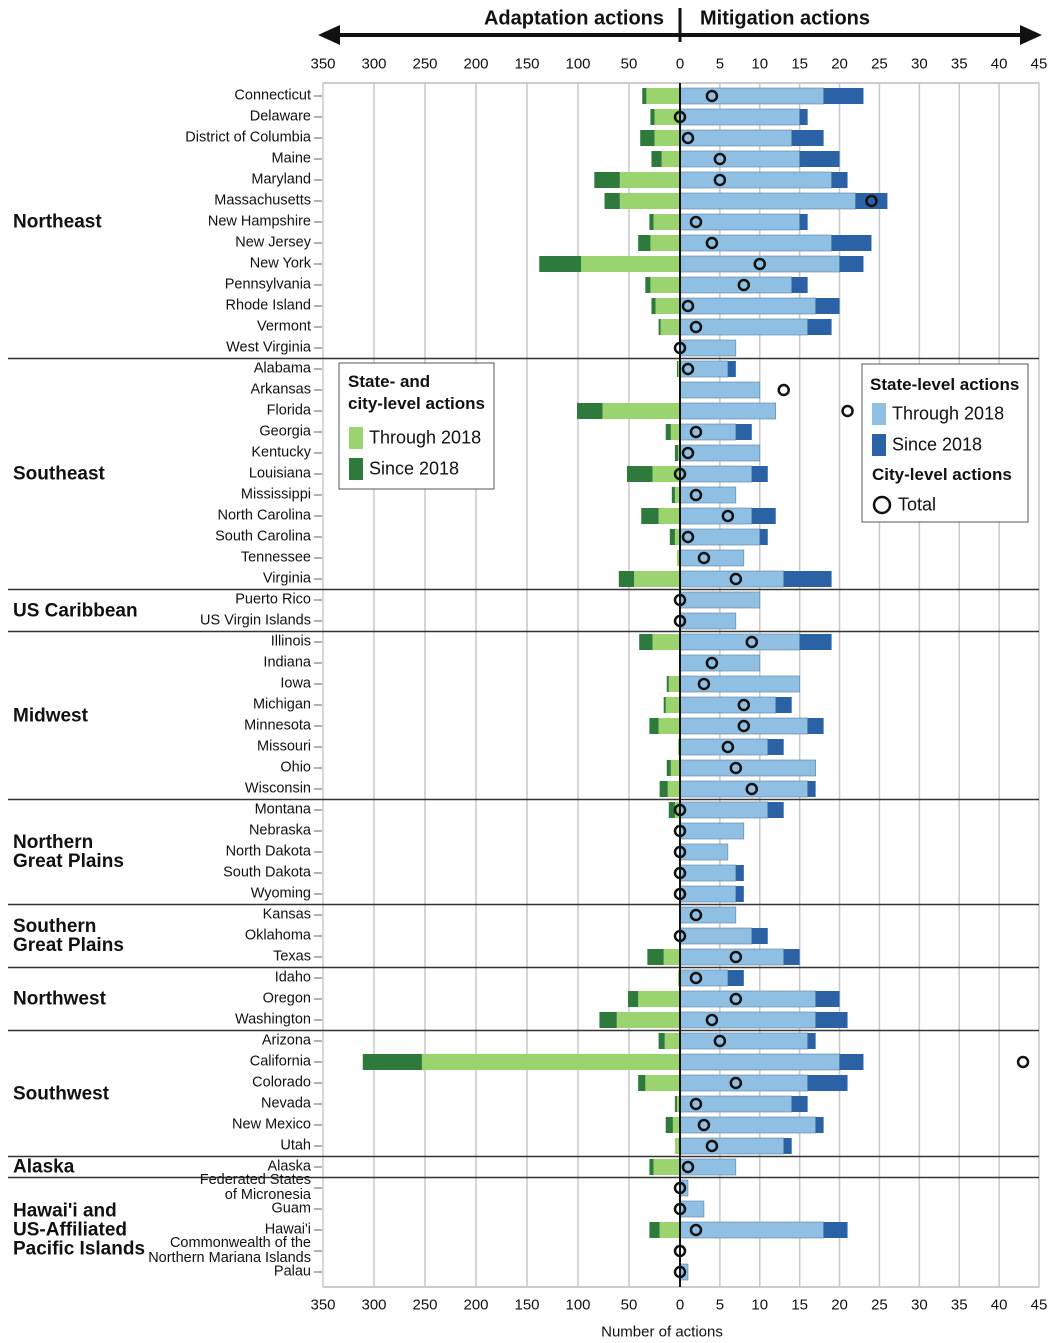  What do you see at coordinates (286, 914) in the screenshot?
I see `category-label: Kansas` at bounding box center [286, 914].